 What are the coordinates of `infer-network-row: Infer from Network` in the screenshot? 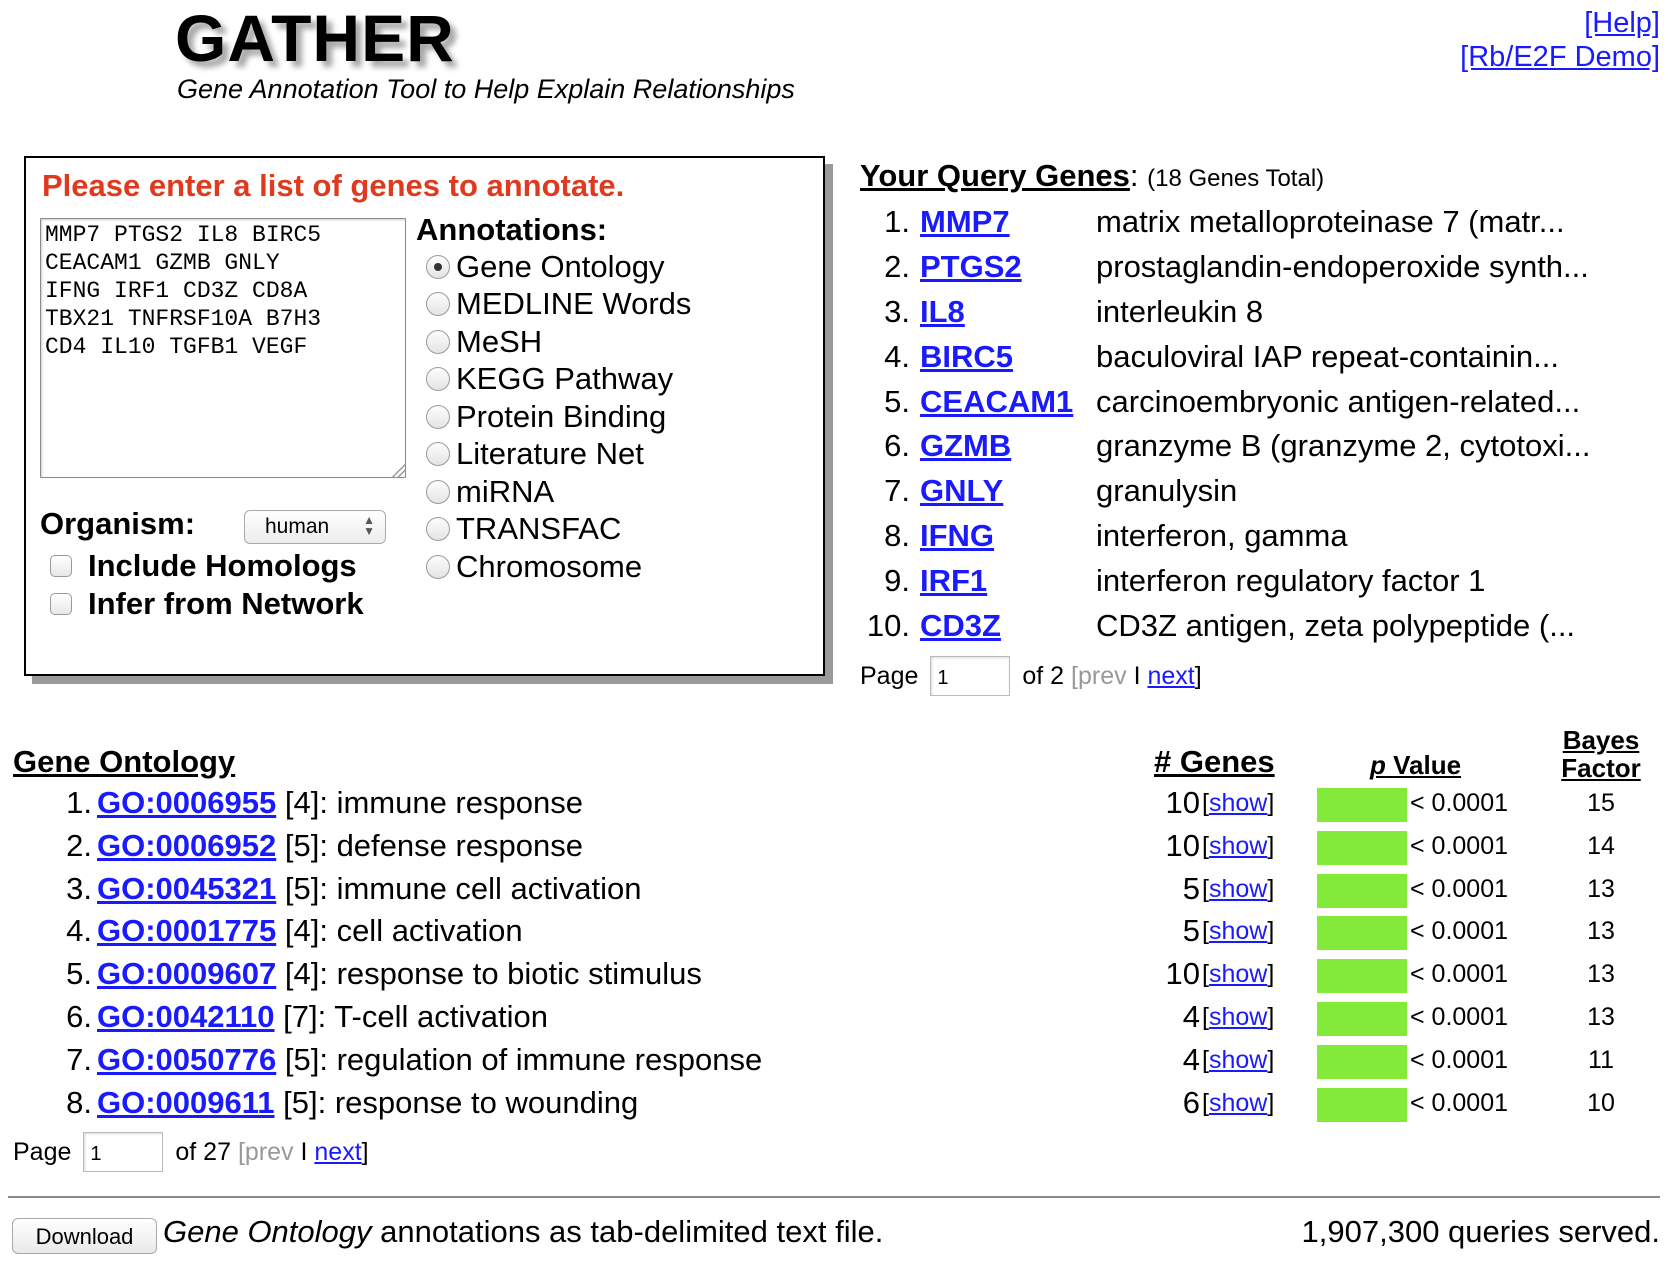 It's located at (207, 604).